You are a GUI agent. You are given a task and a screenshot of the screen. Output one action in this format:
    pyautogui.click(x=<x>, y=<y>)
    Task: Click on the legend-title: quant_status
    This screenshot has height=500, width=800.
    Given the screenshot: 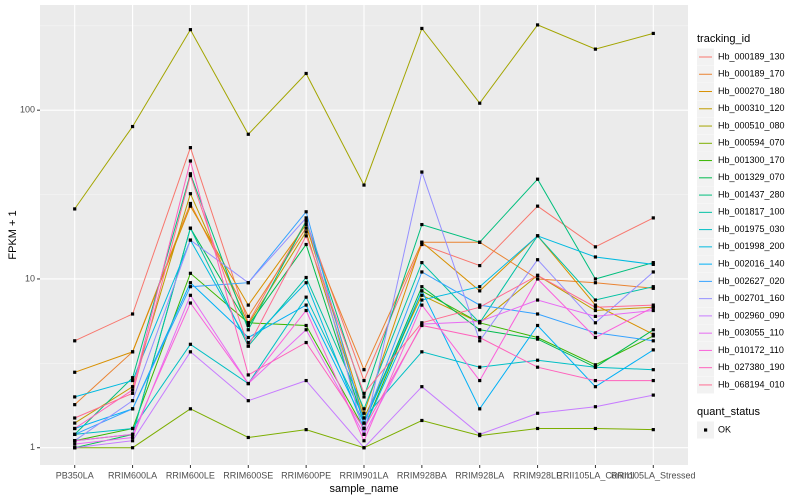 What is the action you would take?
    pyautogui.click(x=728, y=412)
    